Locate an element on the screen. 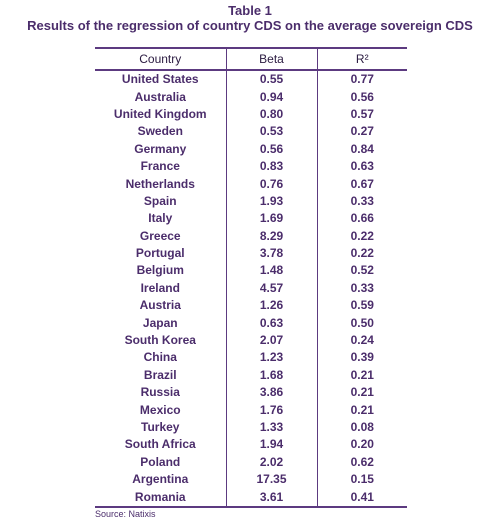  table-row: China 1.23 0.39 is located at coordinates (251, 358).